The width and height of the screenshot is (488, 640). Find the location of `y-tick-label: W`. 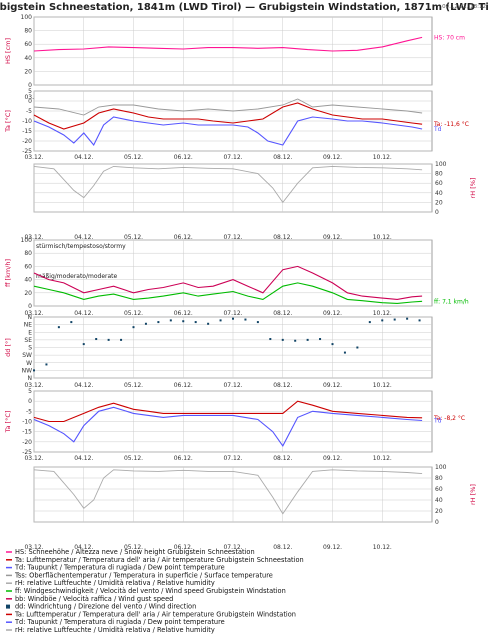

y-tick-label: W is located at coordinates (29, 363).